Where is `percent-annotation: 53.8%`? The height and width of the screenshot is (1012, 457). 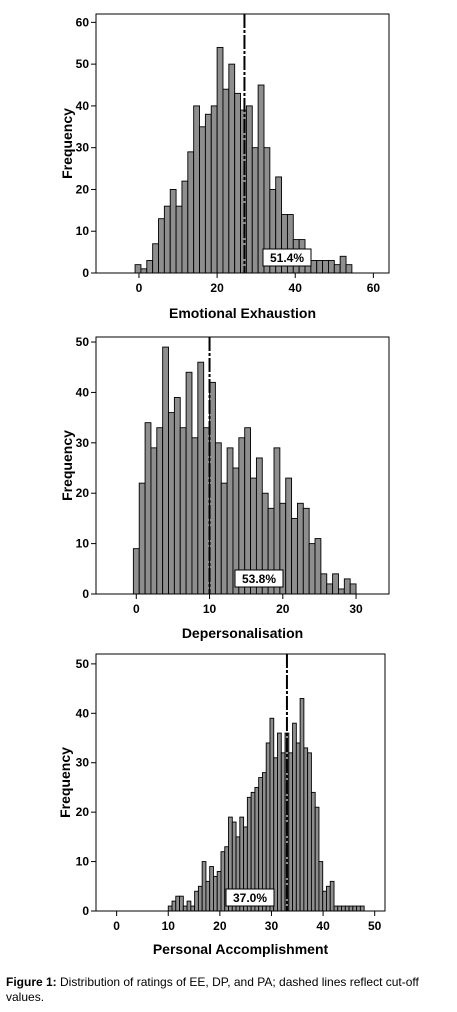 percent-annotation: 53.8% is located at coordinates (259, 579).